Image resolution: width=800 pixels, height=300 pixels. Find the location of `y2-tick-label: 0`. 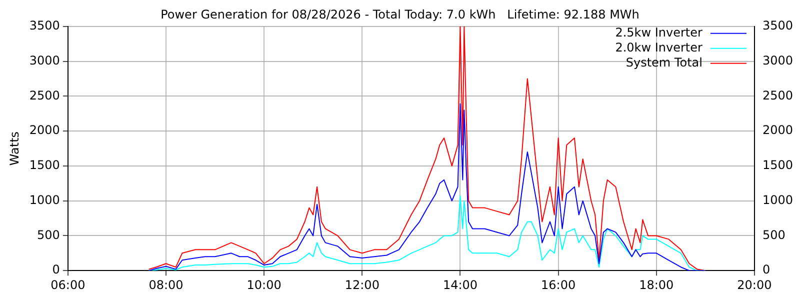

y2-tick-label: 0 is located at coordinates (766, 269).